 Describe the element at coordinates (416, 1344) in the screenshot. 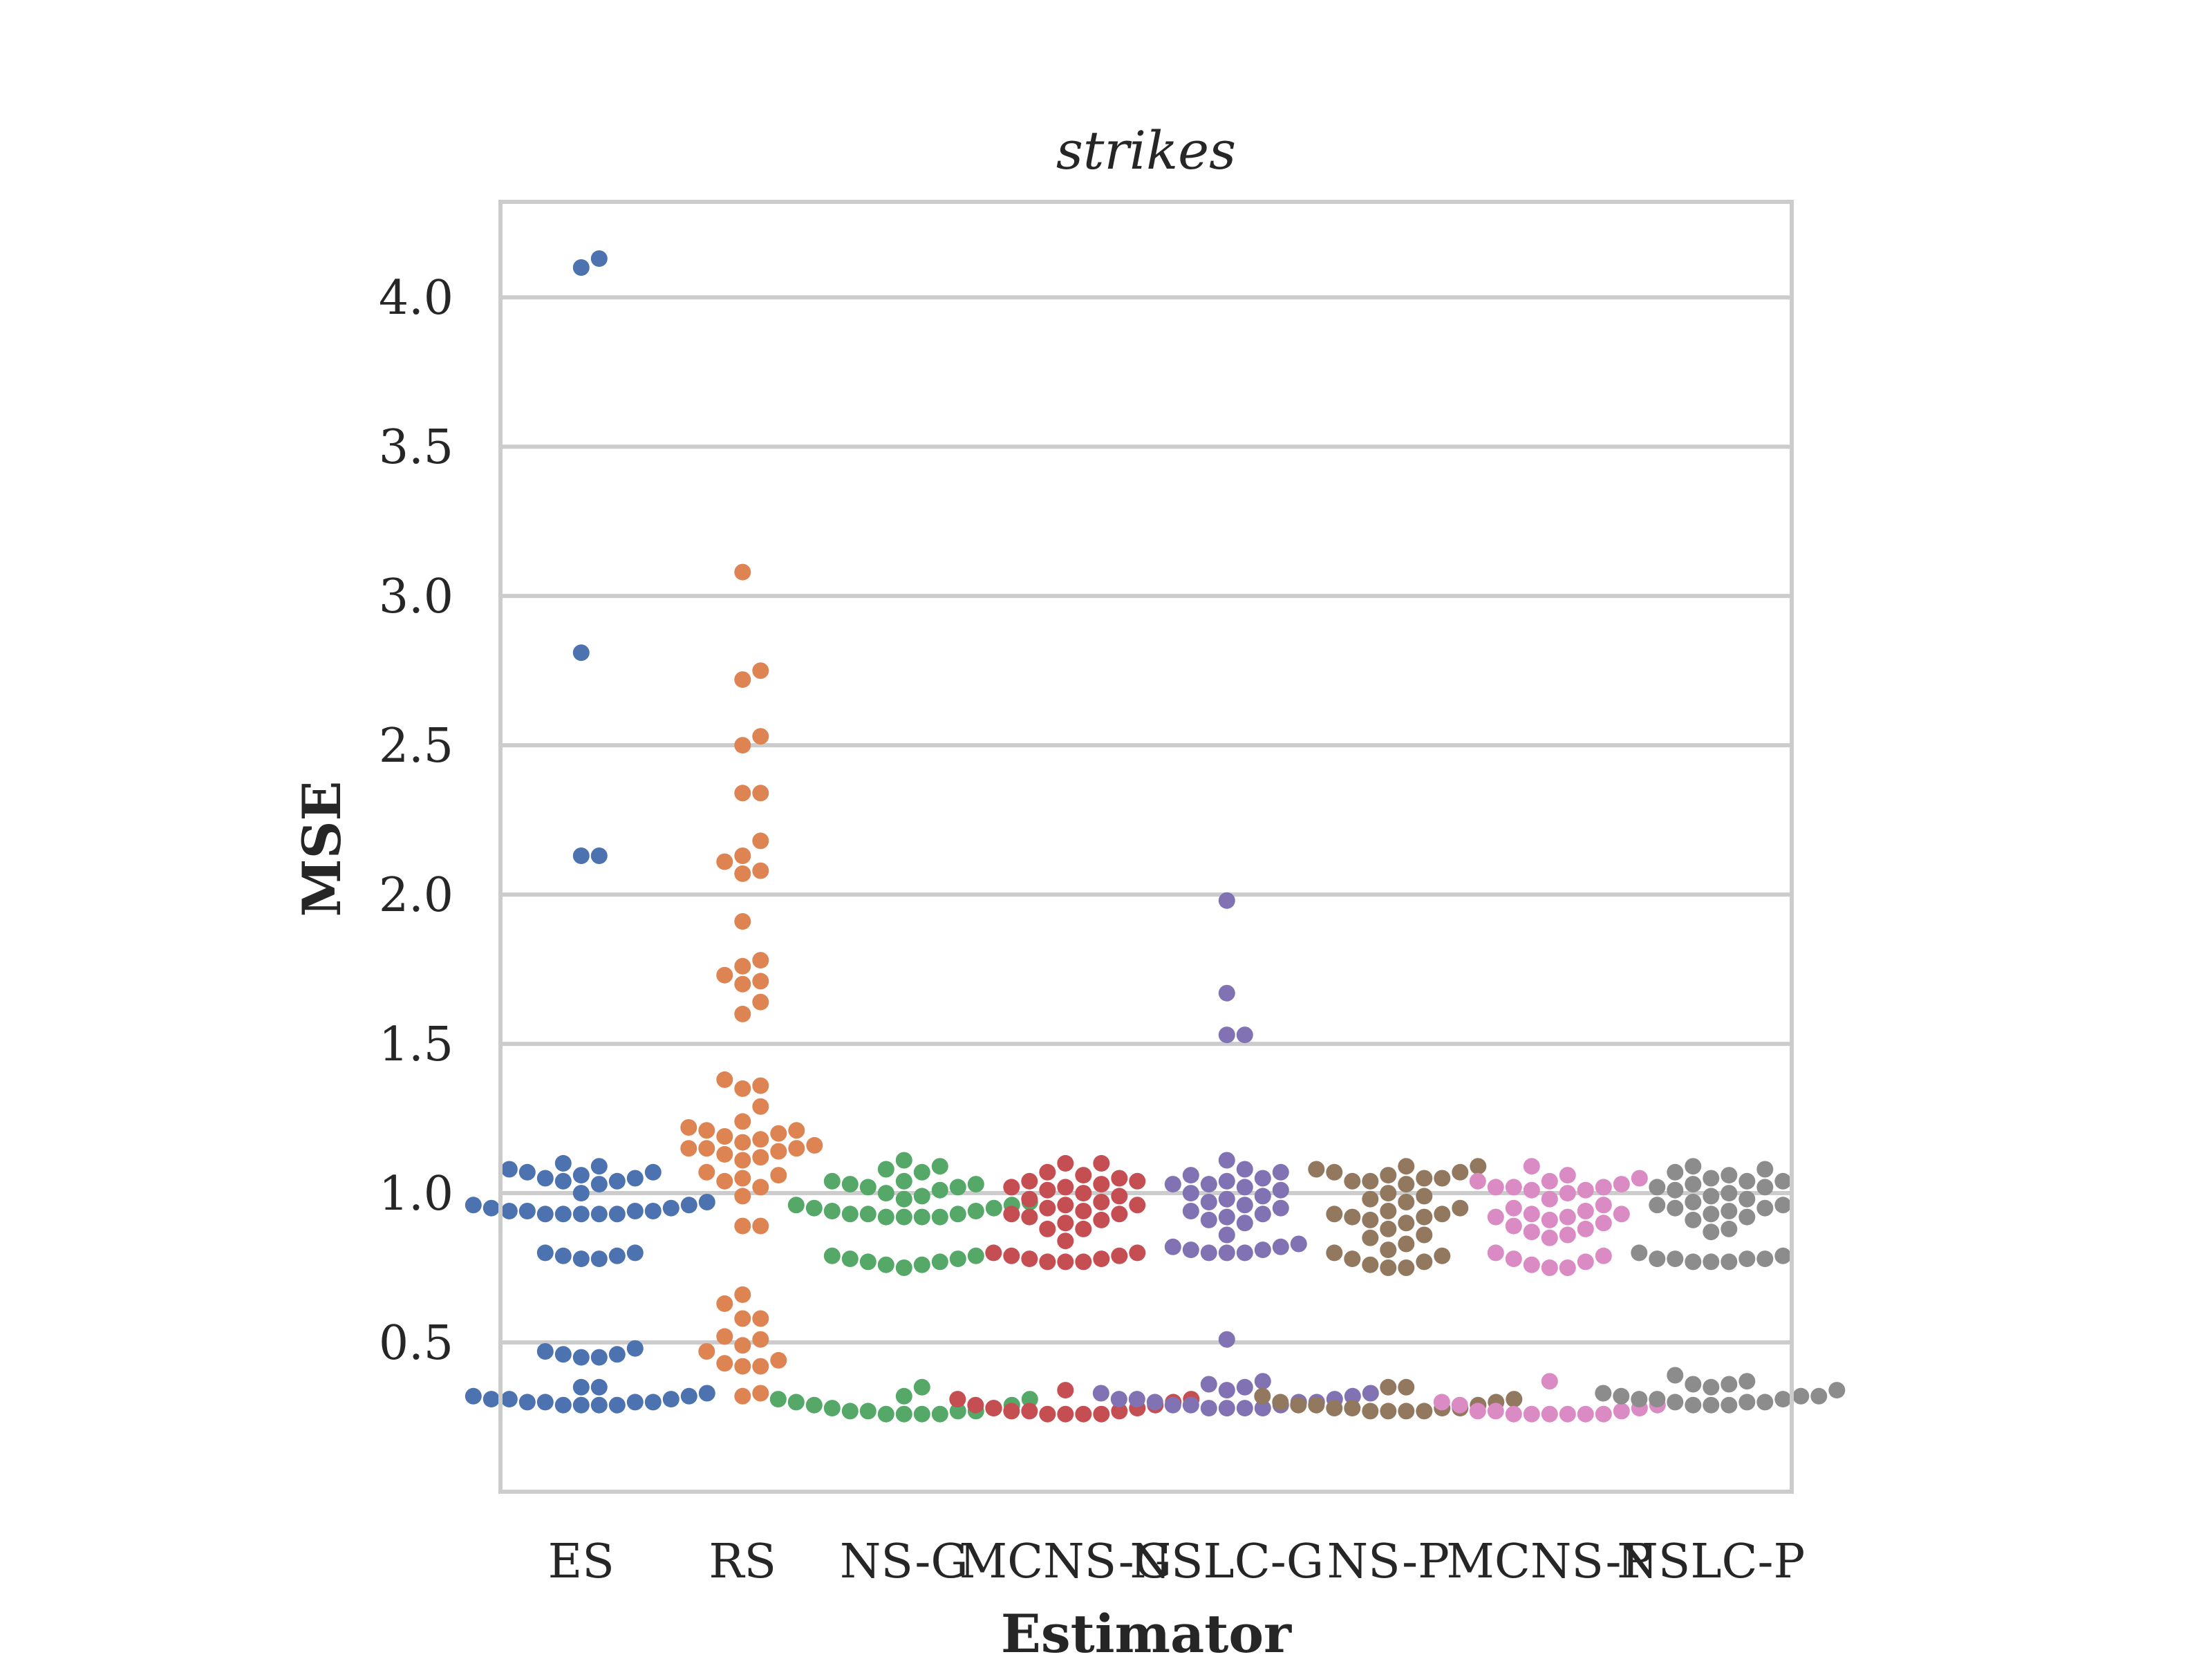

I see `y-tick-label: 0.5` at that location.